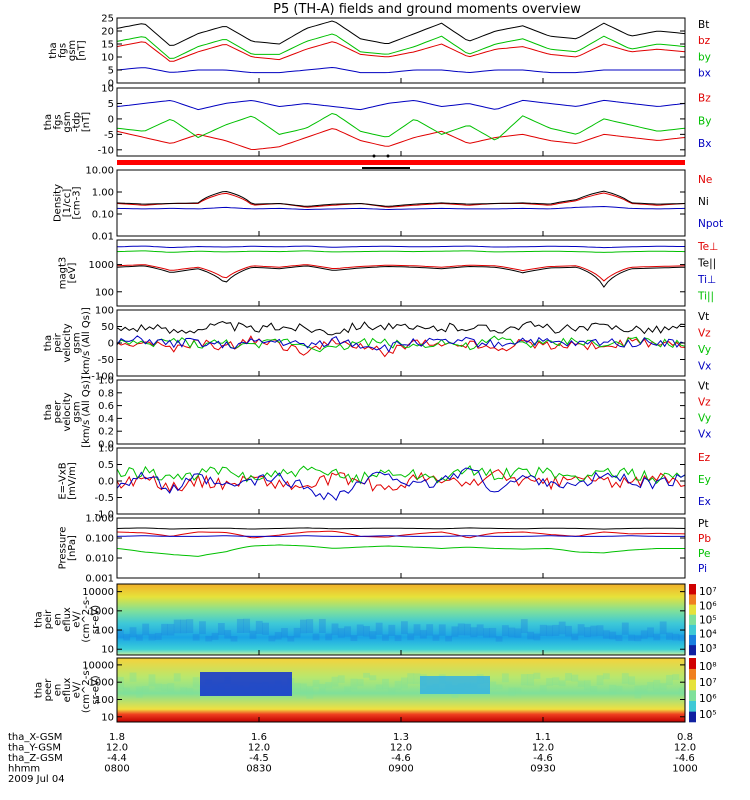  I want to click on y-axis-label: peir, so click(48, 619).